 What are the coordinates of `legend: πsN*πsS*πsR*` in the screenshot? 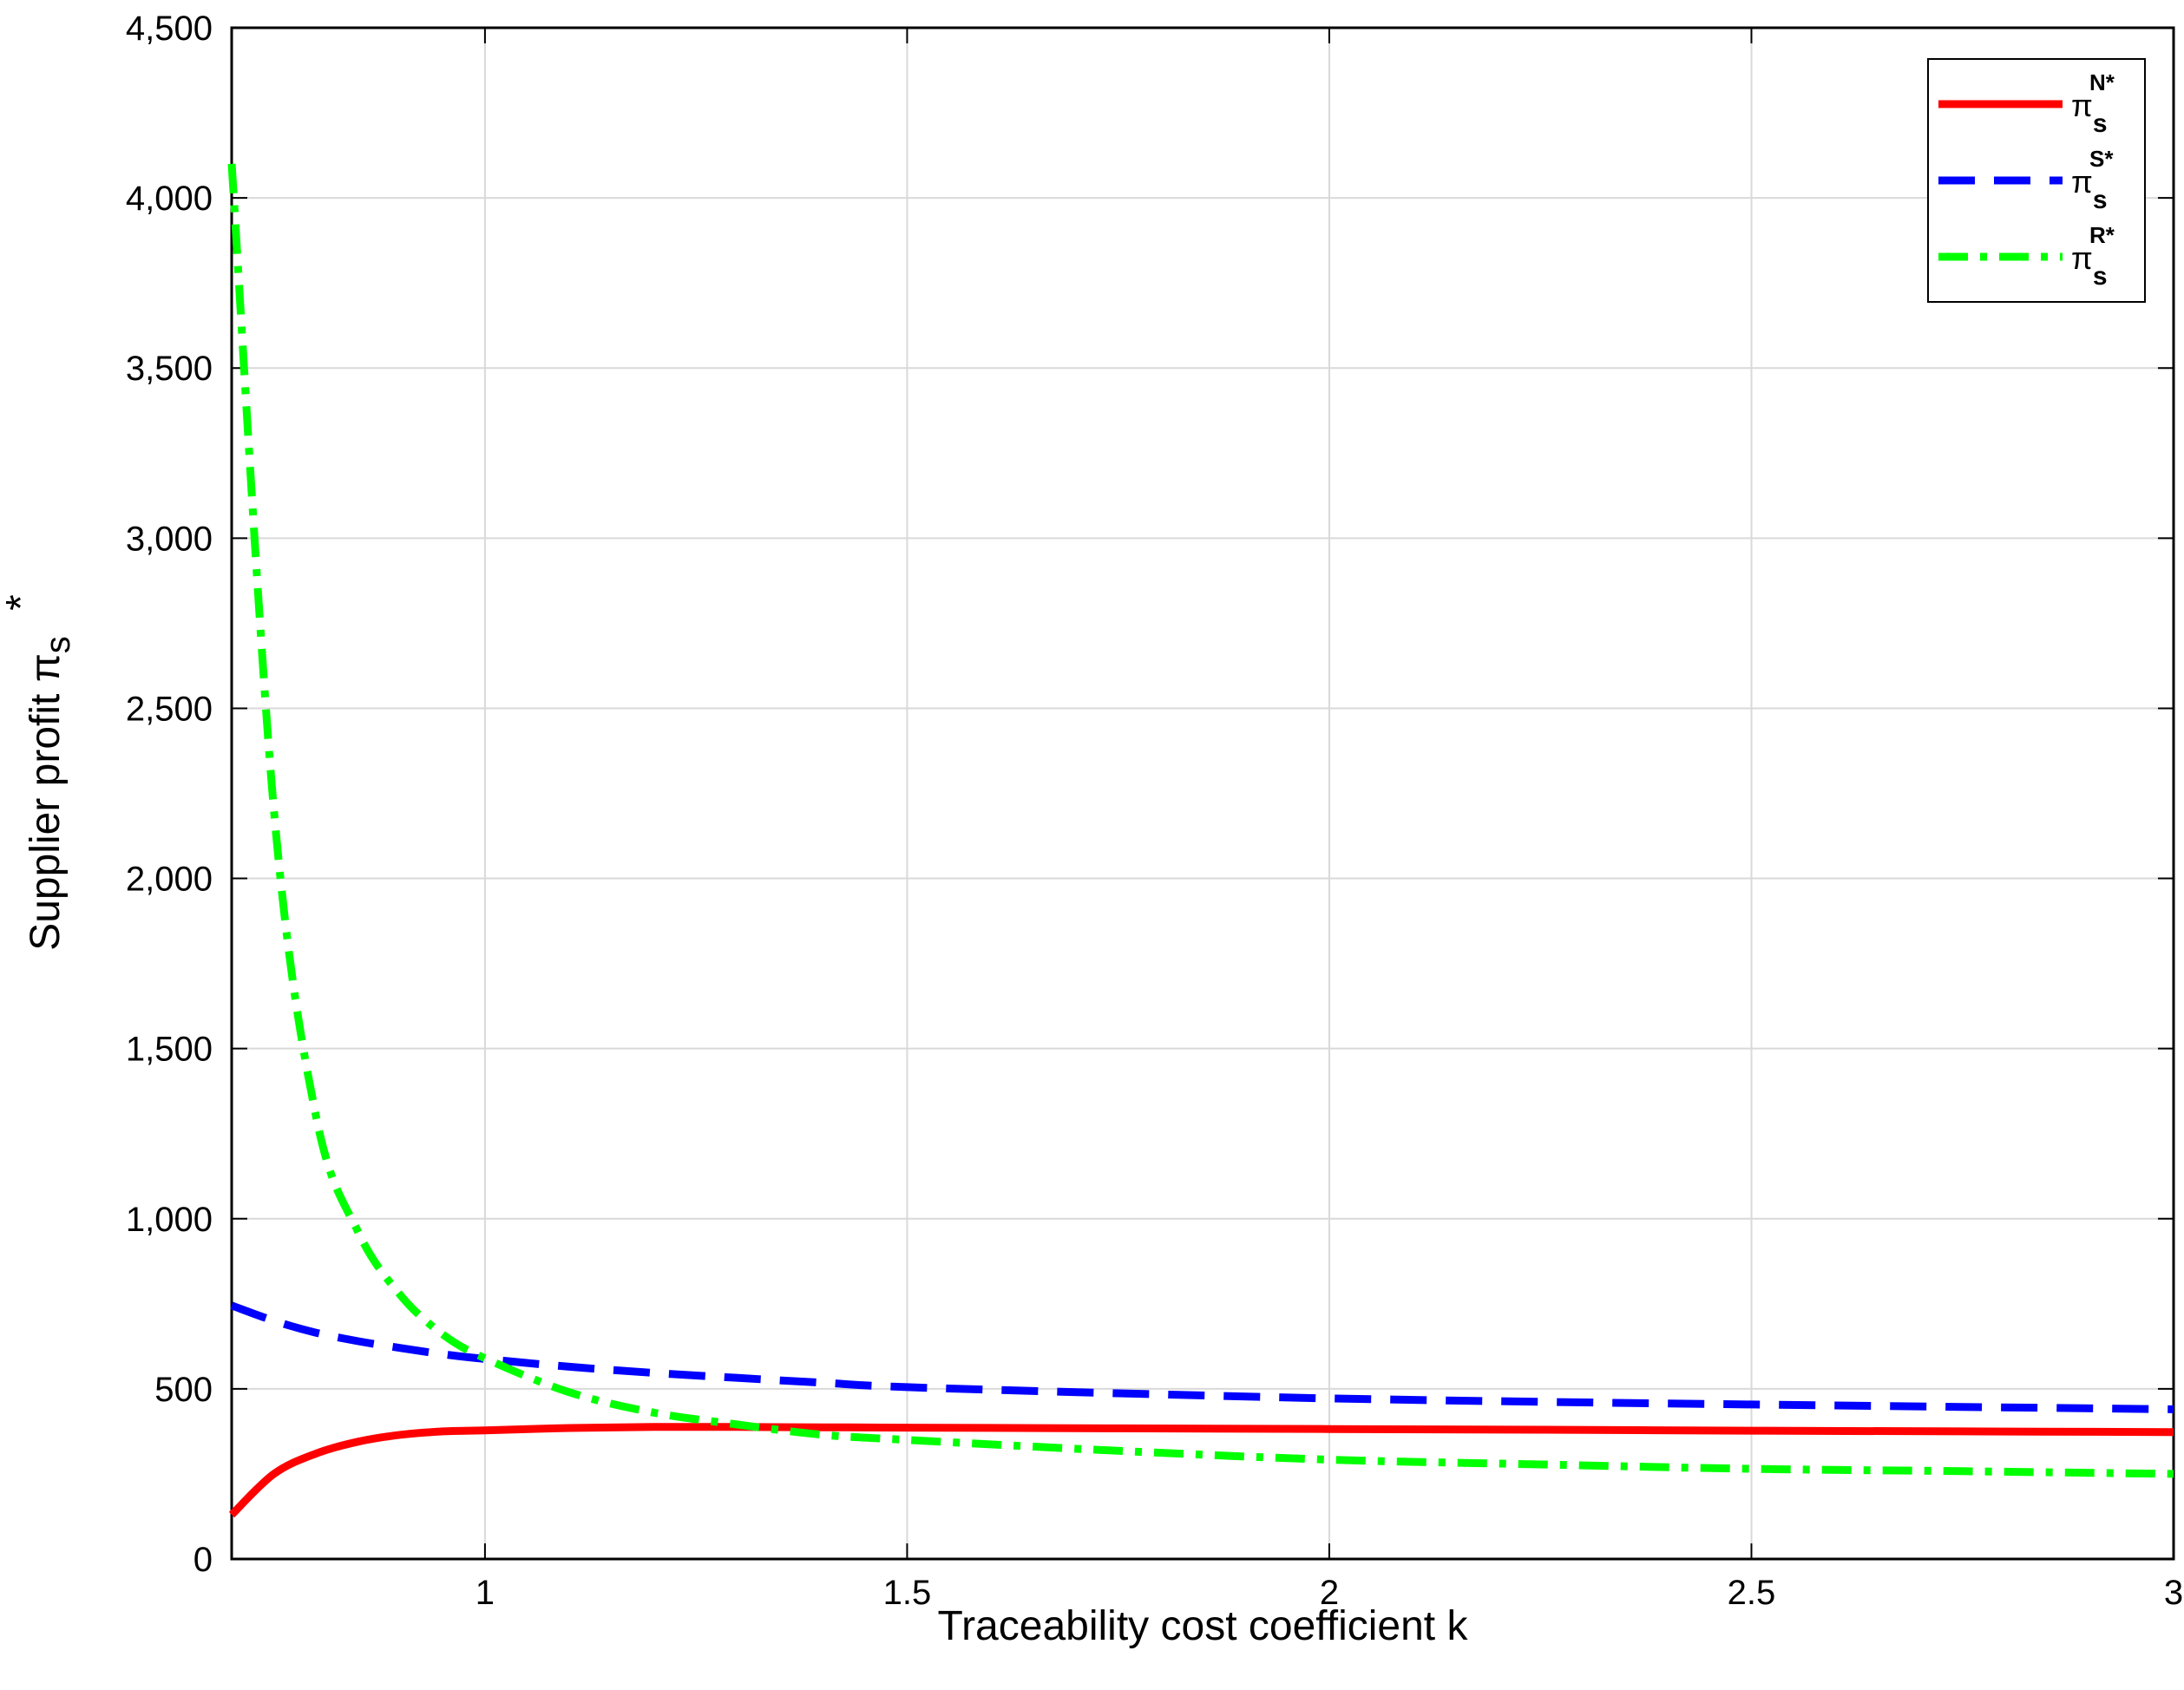 It's located at (2036, 180).